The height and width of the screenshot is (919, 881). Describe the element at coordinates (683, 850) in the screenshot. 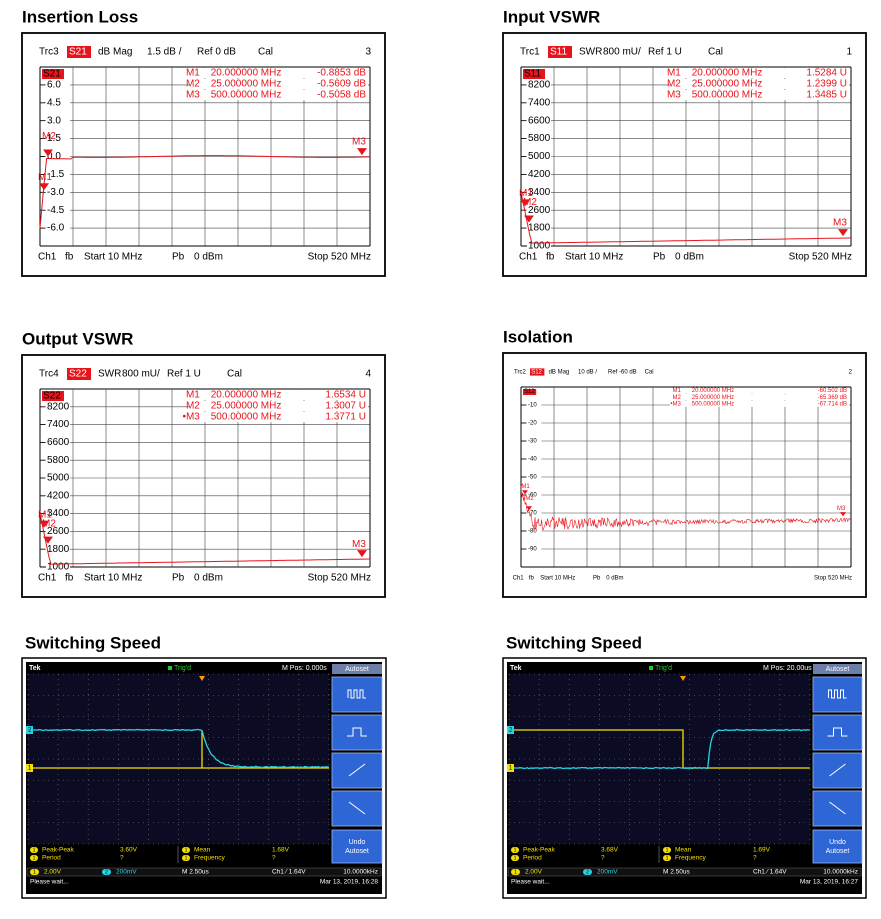

I see `meas-label: Mean` at that location.